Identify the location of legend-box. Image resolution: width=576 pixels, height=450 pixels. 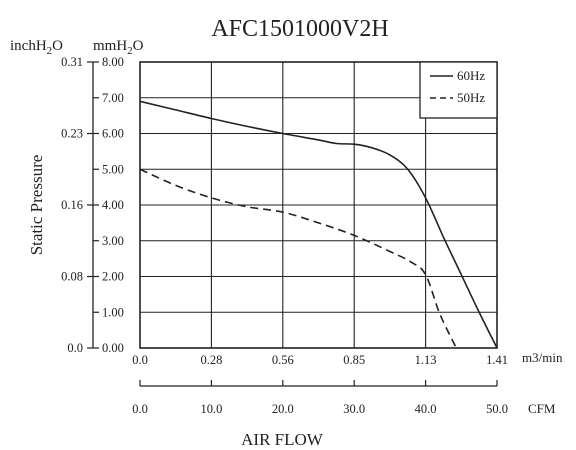
(458, 90).